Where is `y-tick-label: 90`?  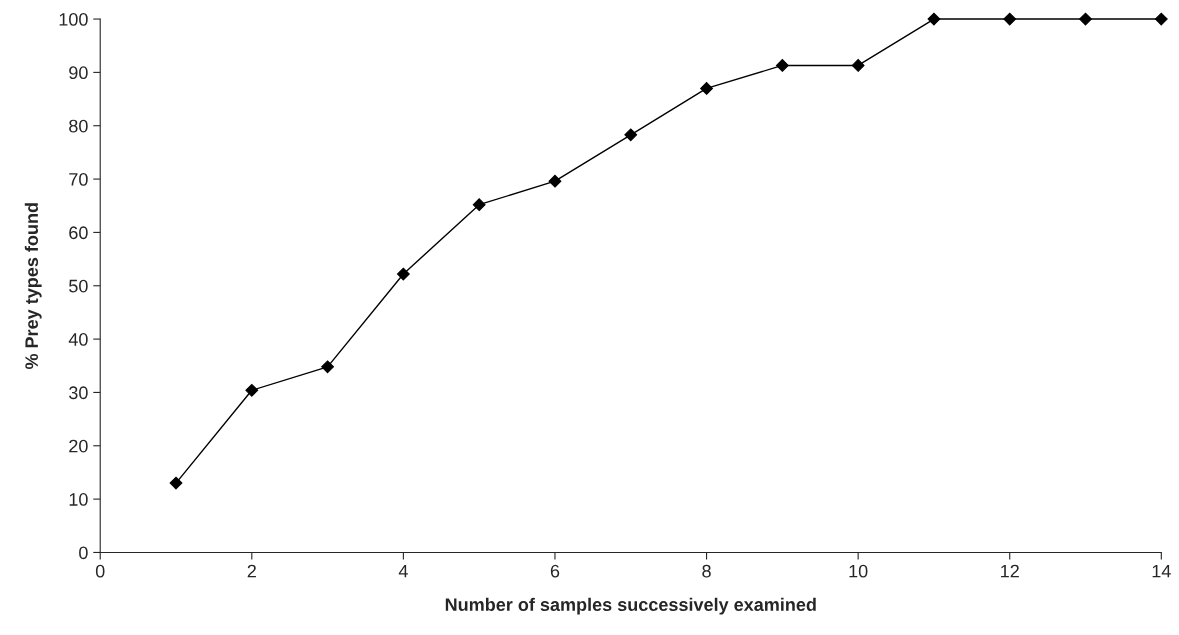
y-tick-label: 90 is located at coordinates (78, 73).